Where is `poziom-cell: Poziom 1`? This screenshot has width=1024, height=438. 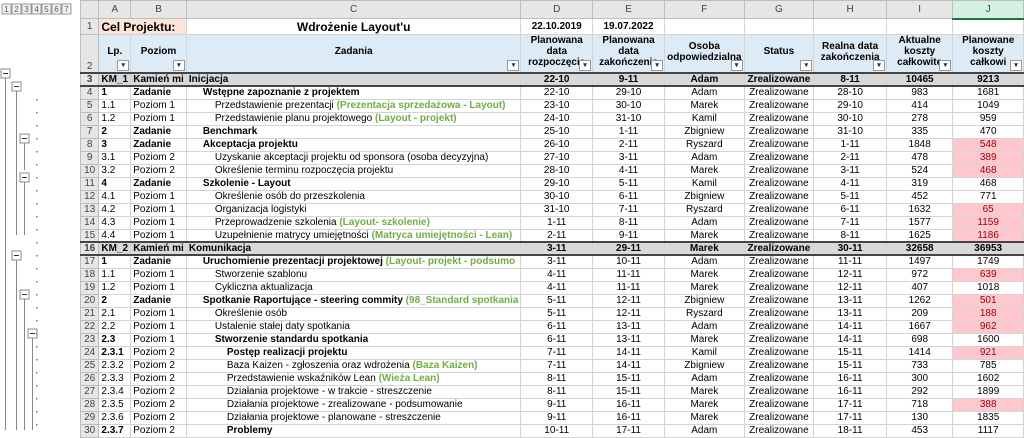 poziom-cell: Poziom 1 is located at coordinates (158, 209).